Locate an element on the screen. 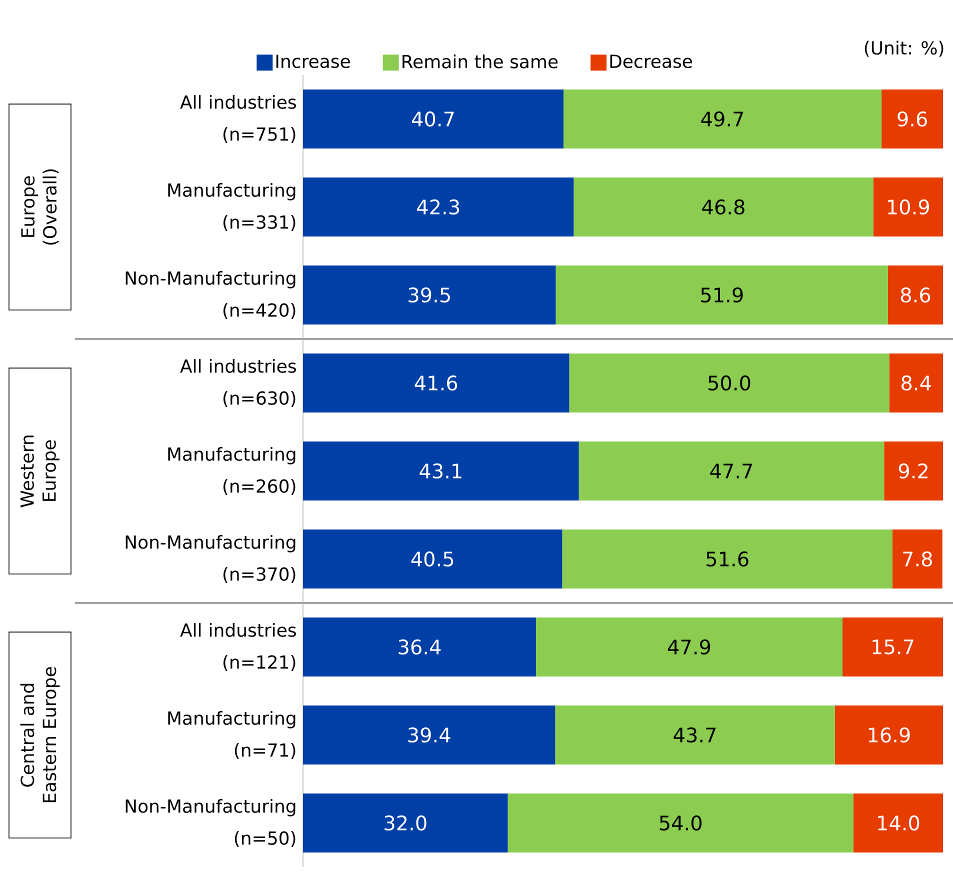 The height and width of the screenshot is (875, 953). data-label: 47.7 is located at coordinates (731, 471).